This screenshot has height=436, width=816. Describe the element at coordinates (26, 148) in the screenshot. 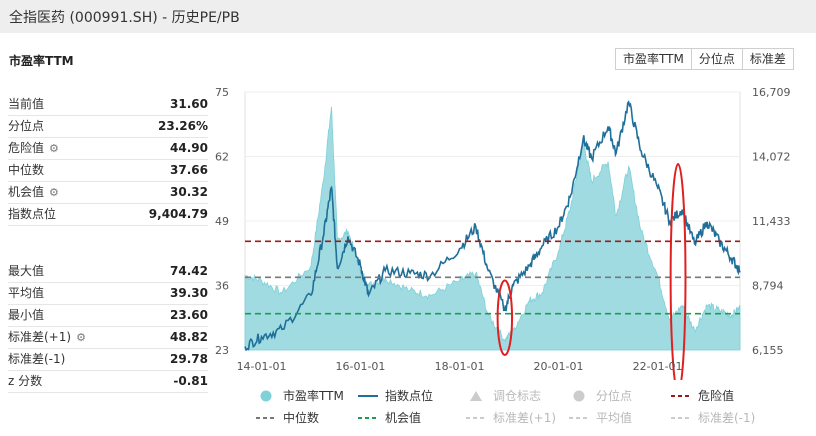

I see `stat-label: 危险值` at that location.